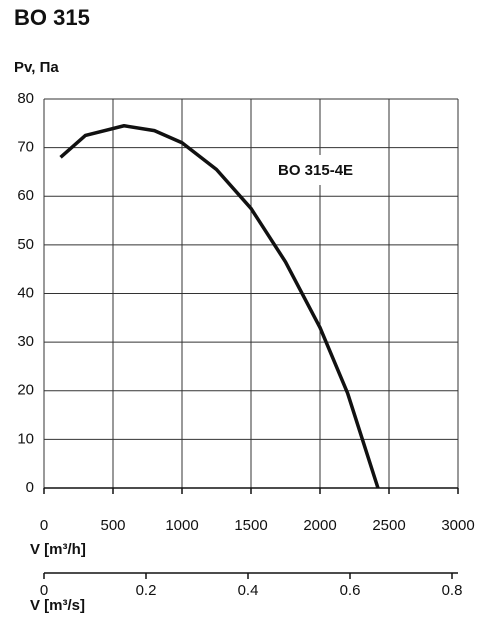  I want to click on y-tick-label: 60, so click(25, 195).